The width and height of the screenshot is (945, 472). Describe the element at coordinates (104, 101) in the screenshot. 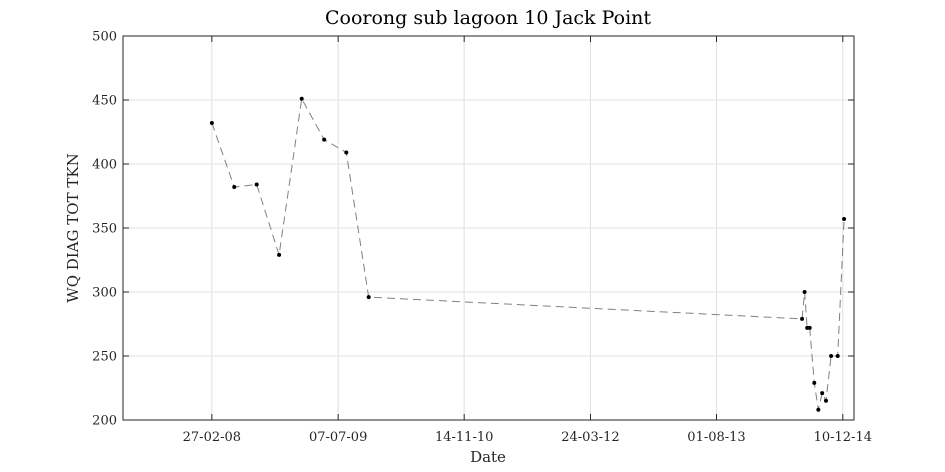

I see `y-tick-label: 450` at that location.